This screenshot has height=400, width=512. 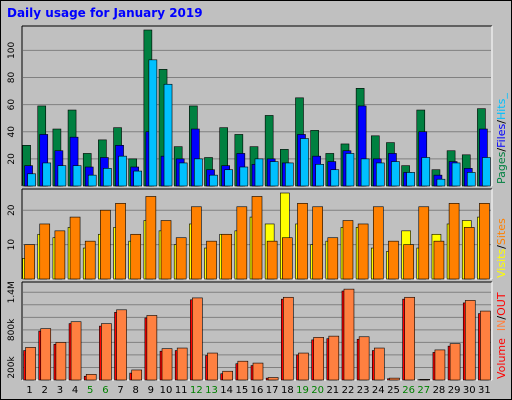 I want to click on x-tick-label: 12, so click(x=196, y=390).